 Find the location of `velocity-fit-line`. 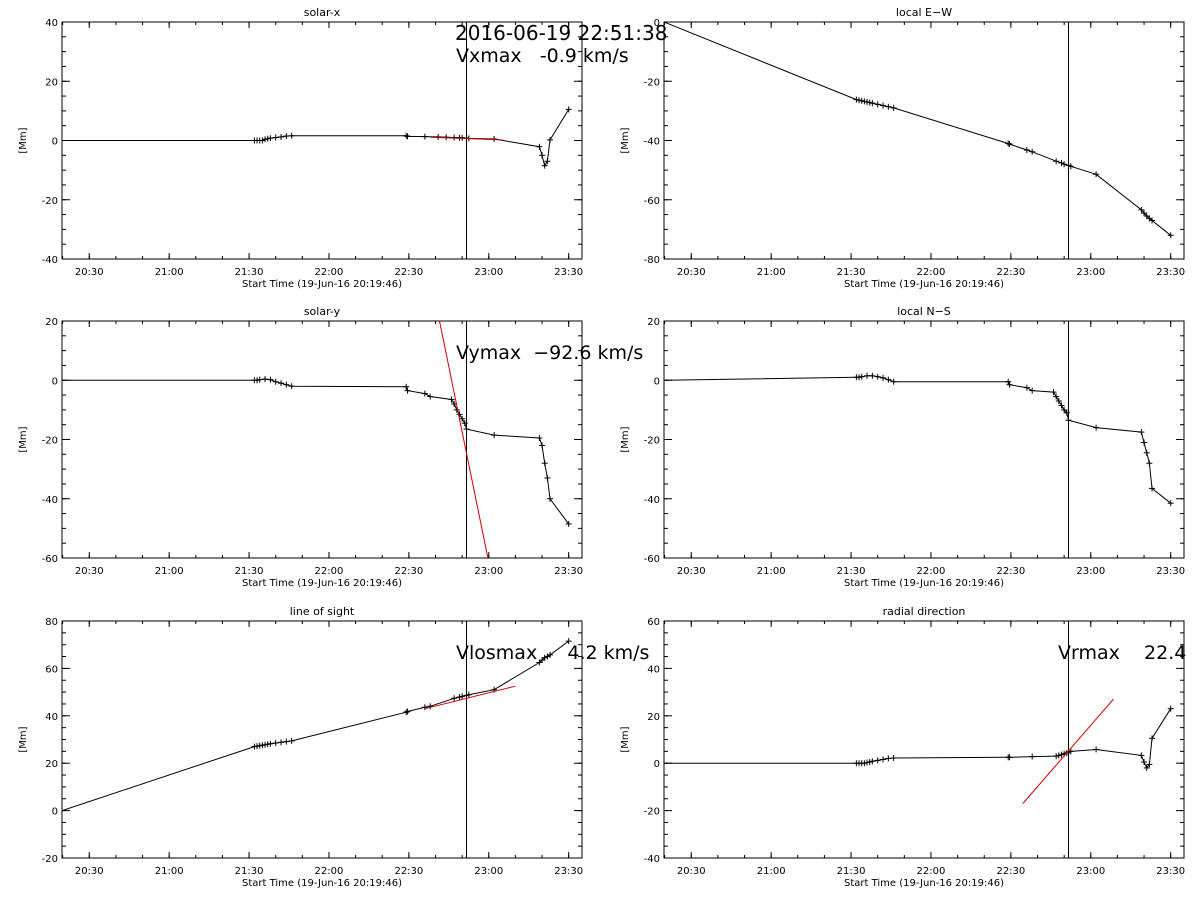

velocity-fit-line is located at coordinates (464, 439).